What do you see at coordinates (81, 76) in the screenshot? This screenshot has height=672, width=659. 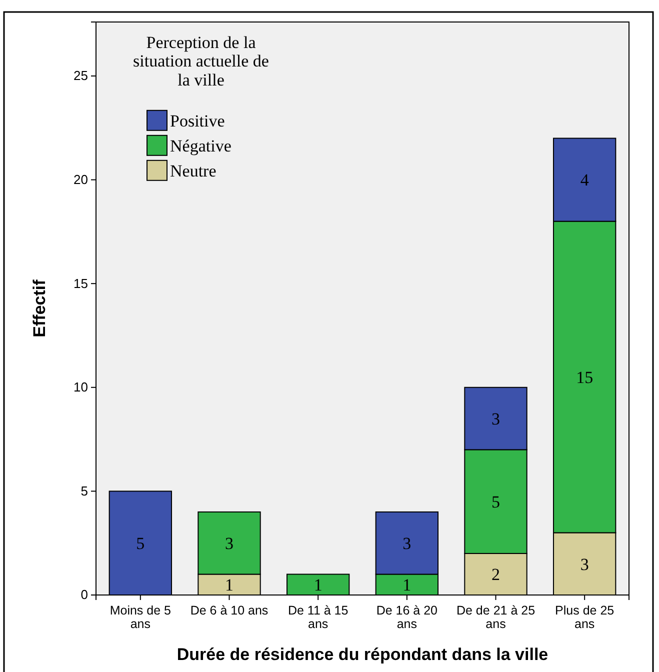 I see `y-tick-label: 25` at bounding box center [81, 76].